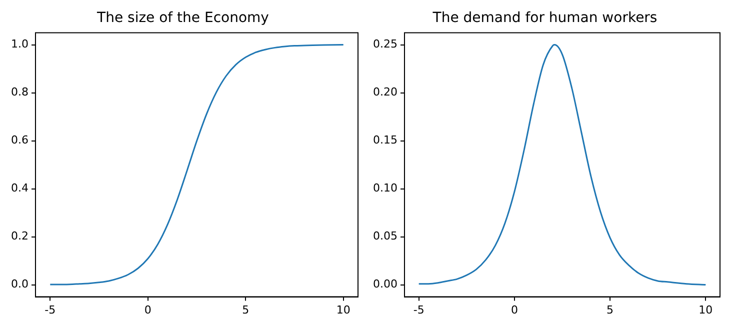 The height and width of the screenshot is (330, 740). I want to click on y-tick-label: 0.0, so click(19, 284).